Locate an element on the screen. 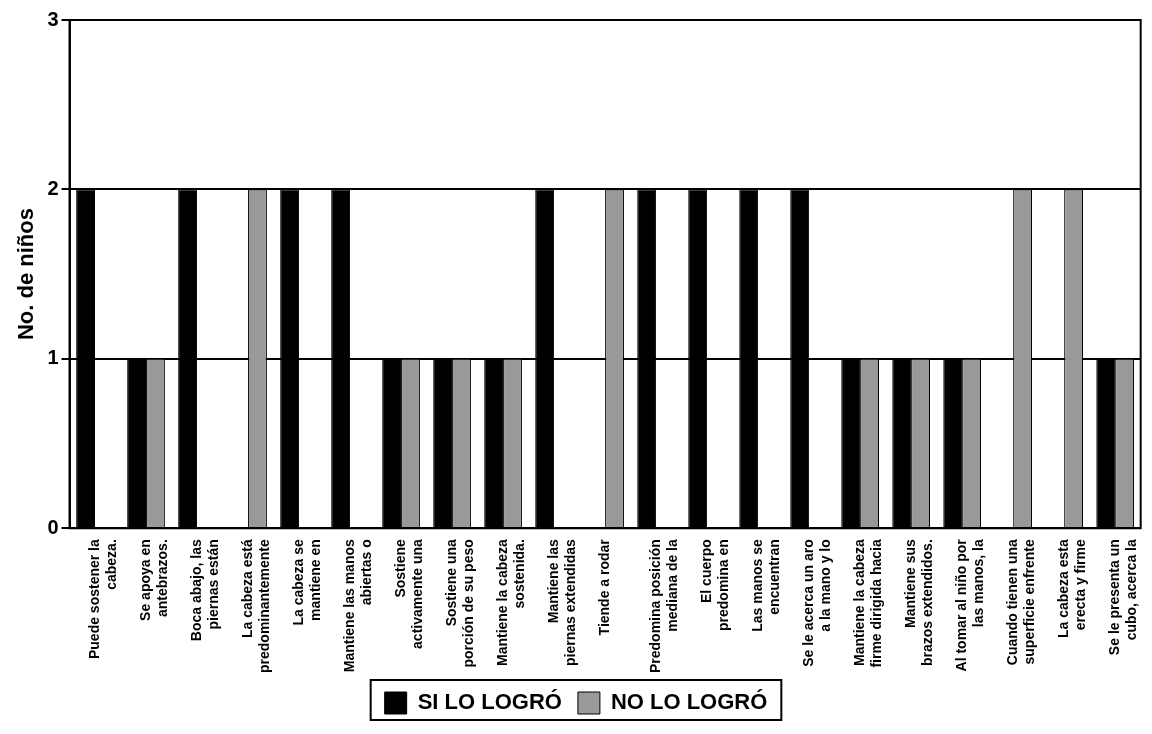 The image size is (1152, 734). x-tick-label: Puede sostener la cabeza. is located at coordinates (102, 599).